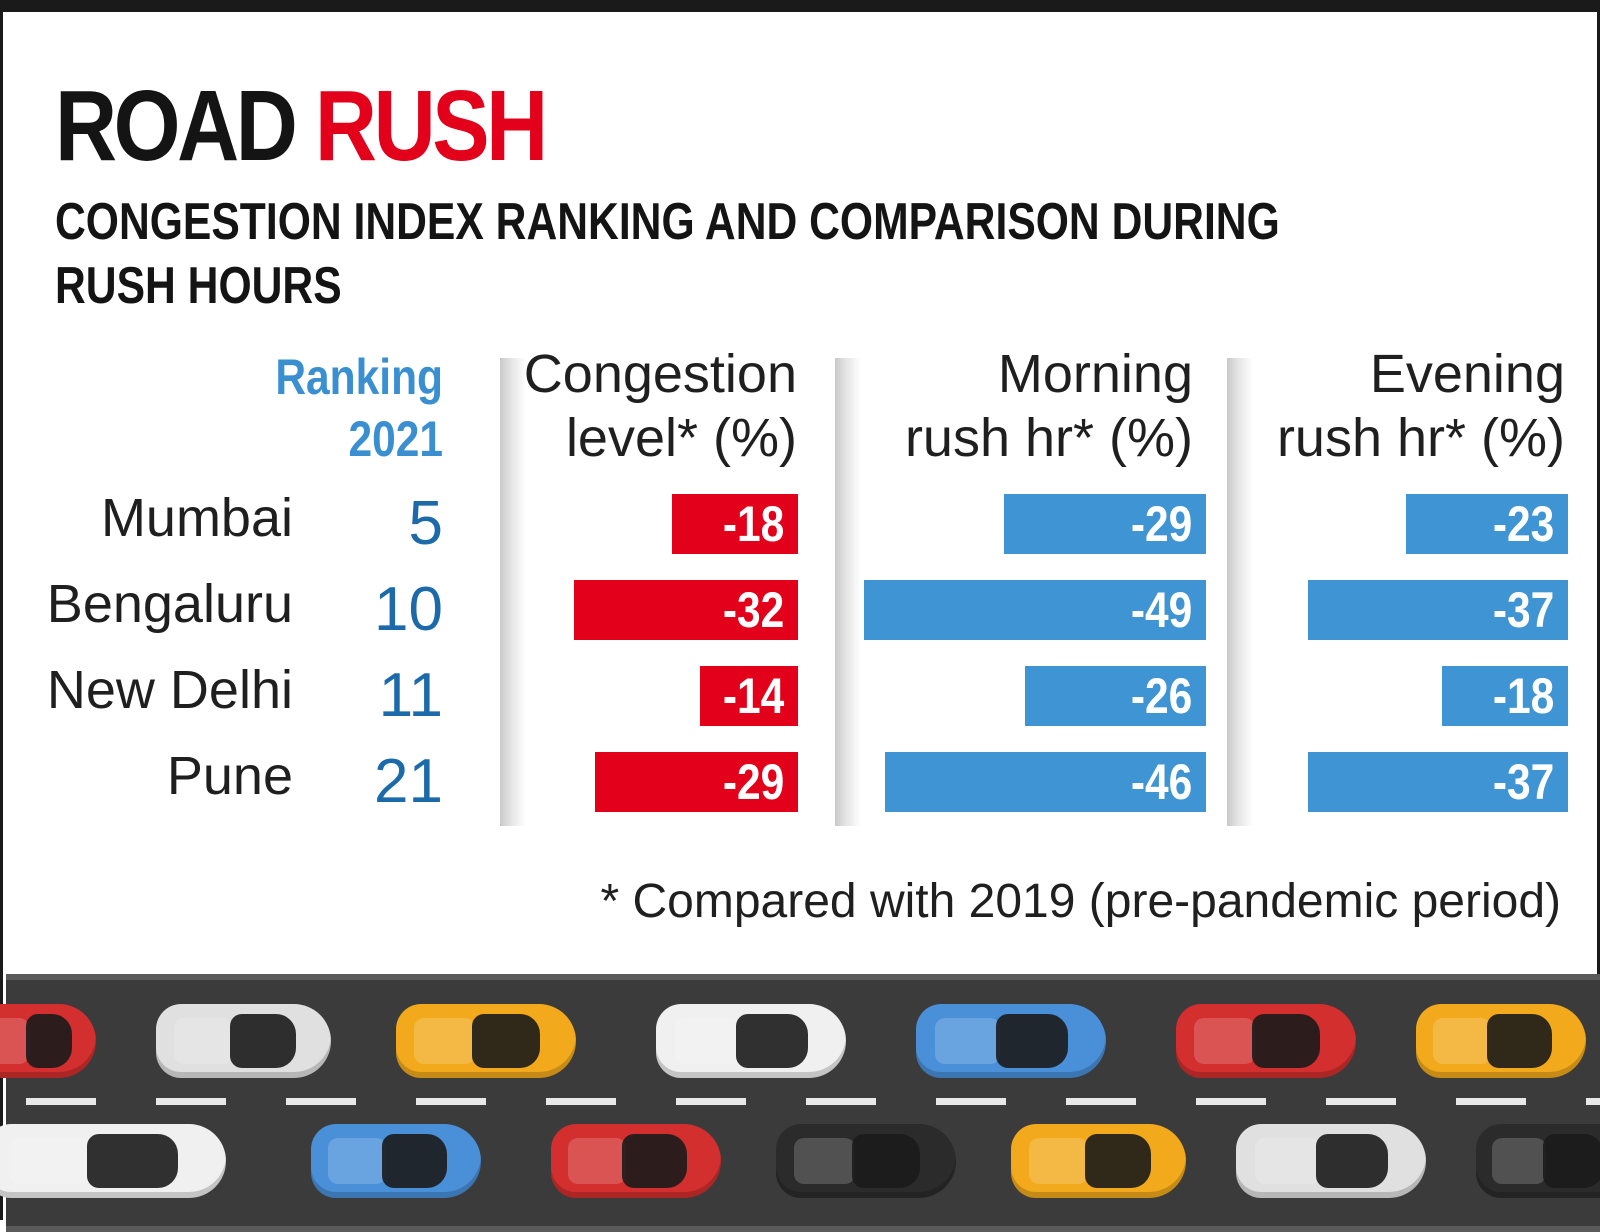 The width and height of the screenshot is (1600, 1232). I want to click on chart-title: ROAD RUSH, so click(301, 126).